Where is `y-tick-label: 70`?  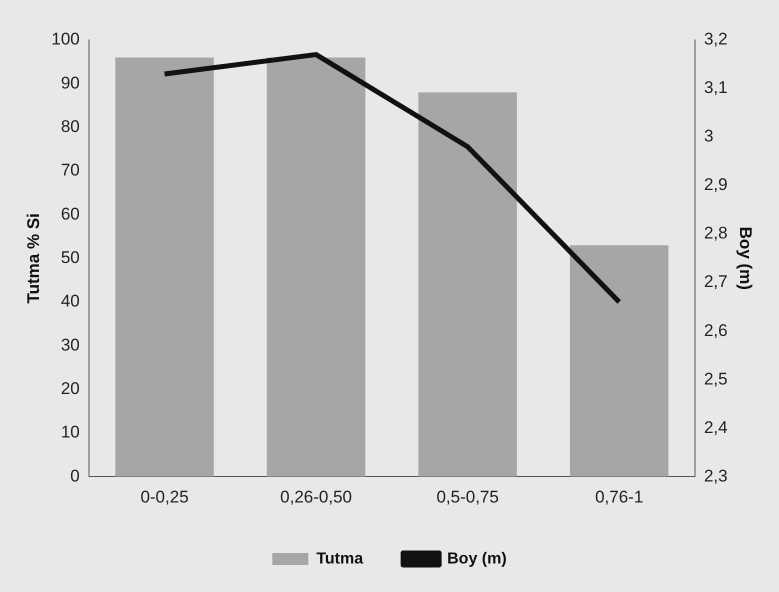
y-tick-label: 70 is located at coordinates (70, 170).